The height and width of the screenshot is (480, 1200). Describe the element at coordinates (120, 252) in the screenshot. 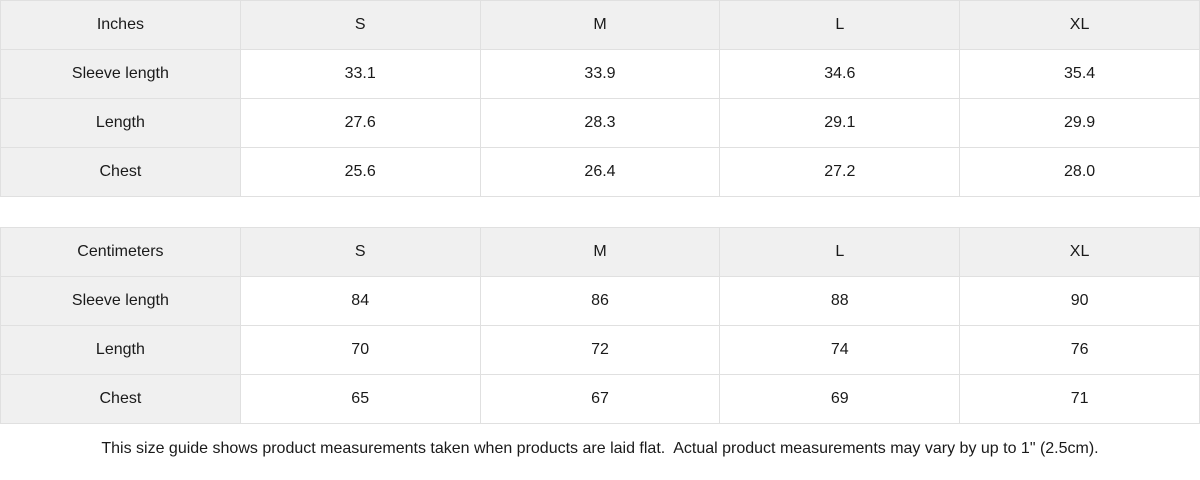

I see `unit-header: Centimeters` at that location.